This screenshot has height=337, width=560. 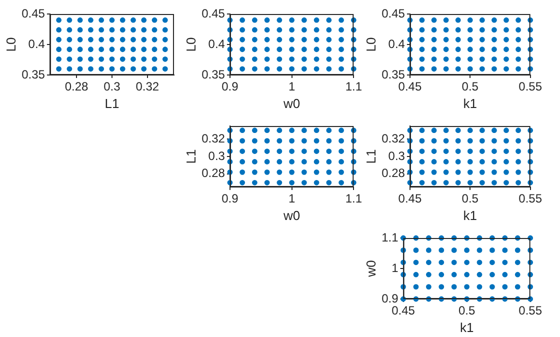 I want to click on x-tick-label: 1, so click(x=292, y=199).